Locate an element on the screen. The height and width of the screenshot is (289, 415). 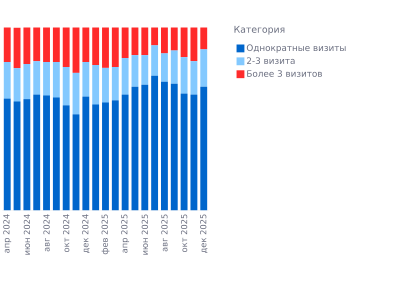
x-tick-label: июн 2025 is located at coordinates (145, 234).